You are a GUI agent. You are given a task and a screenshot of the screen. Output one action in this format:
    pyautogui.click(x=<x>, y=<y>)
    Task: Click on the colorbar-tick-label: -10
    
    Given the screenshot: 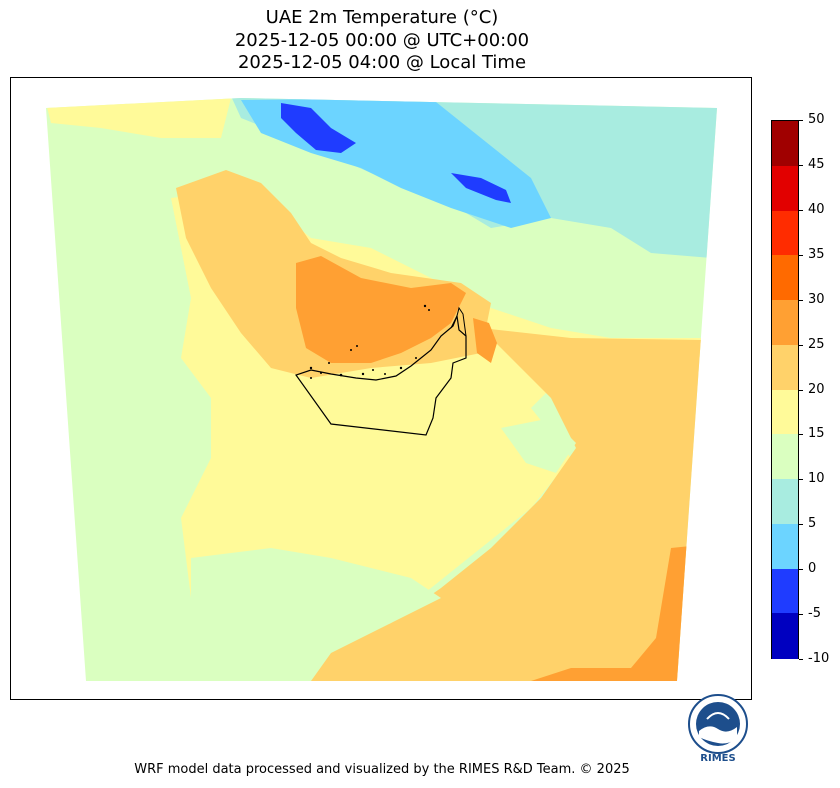 What is the action you would take?
    pyautogui.click(x=819, y=658)
    